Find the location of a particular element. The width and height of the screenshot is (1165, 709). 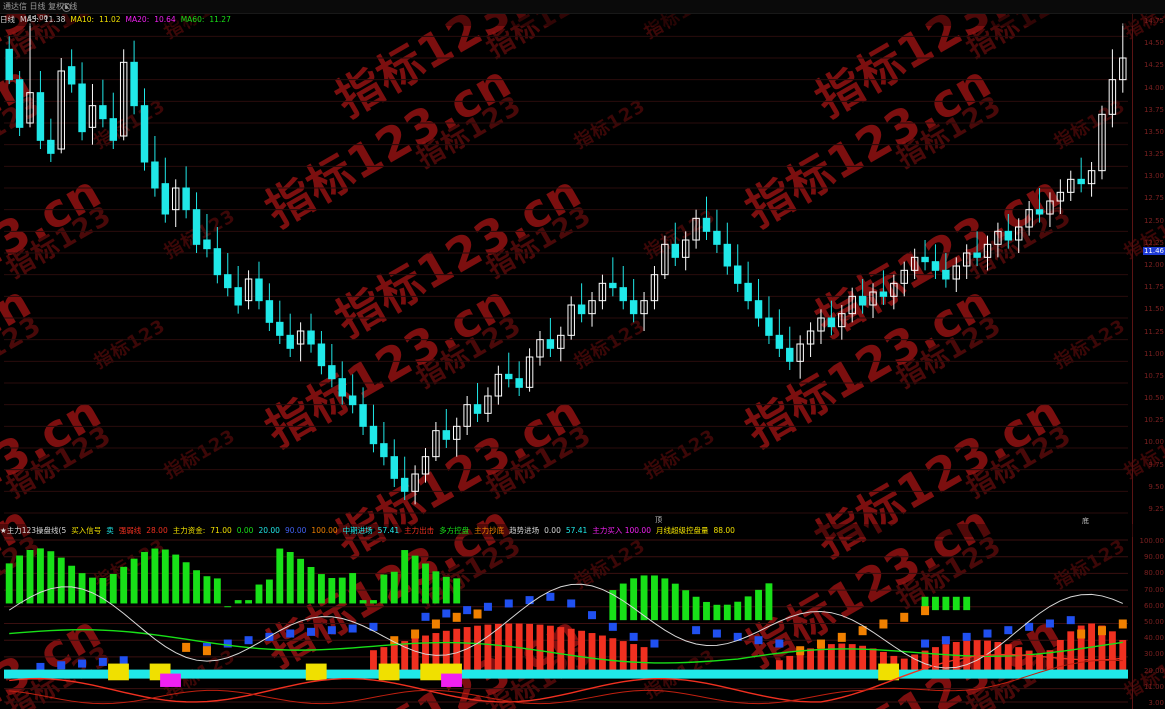

legend-item: 88.00 is located at coordinates (724, 530).